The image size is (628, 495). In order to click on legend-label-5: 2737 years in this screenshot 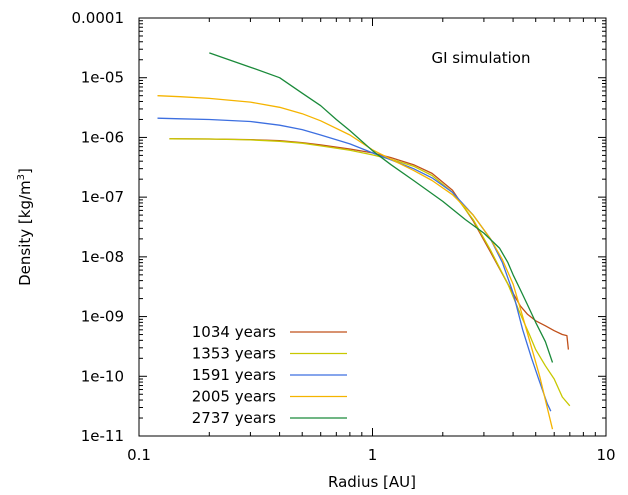, I will do `click(234, 418)`.